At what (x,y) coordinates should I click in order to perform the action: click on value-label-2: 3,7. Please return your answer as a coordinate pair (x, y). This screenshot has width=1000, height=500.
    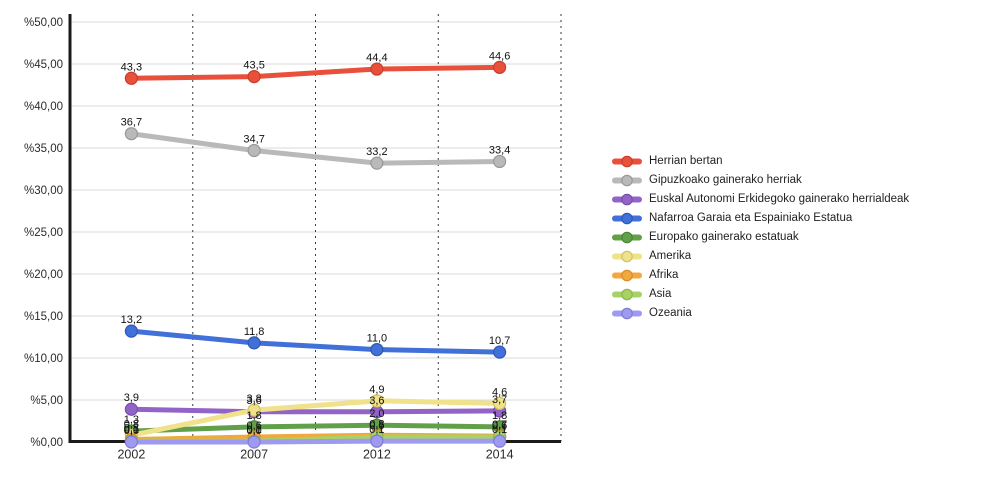
    Looking at the image, I should click on (499, 400).